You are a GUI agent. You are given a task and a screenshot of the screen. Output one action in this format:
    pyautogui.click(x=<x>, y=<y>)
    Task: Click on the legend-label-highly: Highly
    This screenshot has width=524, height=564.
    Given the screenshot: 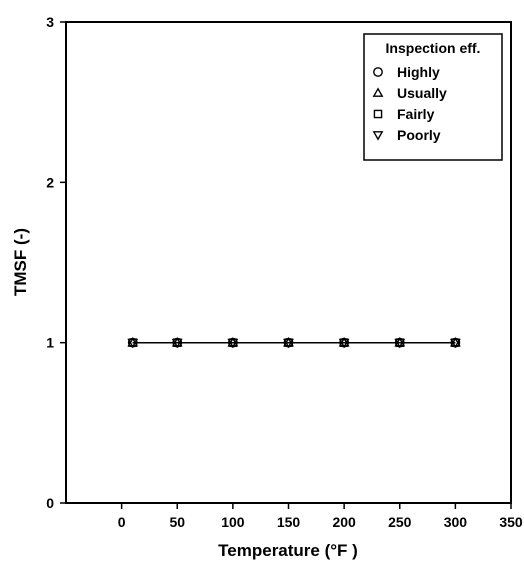 What is the action you would take?
    pyautogui.click(x=418, y=72)
    